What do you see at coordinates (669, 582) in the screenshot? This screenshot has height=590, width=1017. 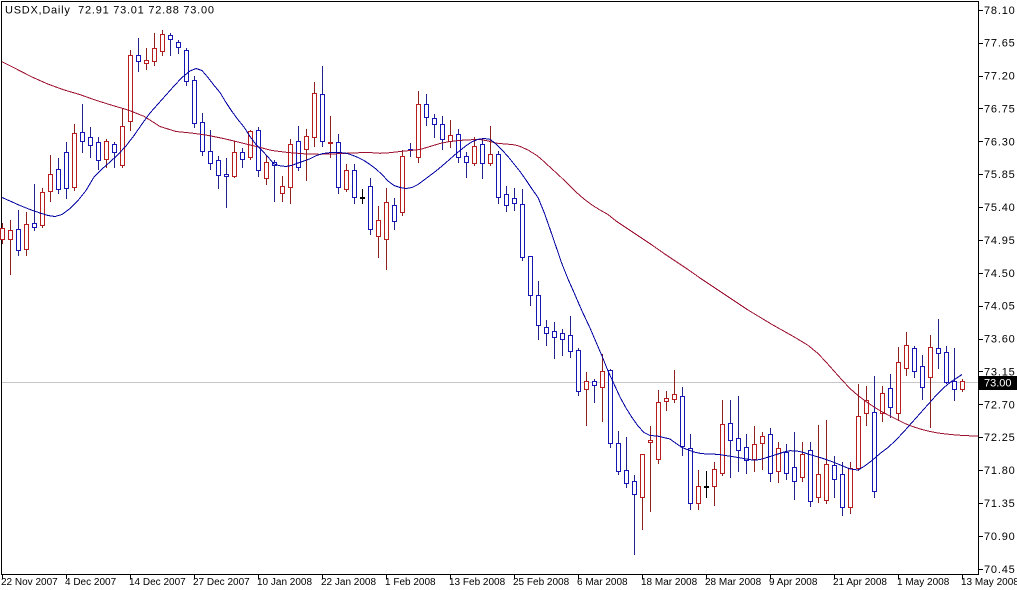 I see `svg-text: 18 Mar 2008` at bounding box center [669, 582].